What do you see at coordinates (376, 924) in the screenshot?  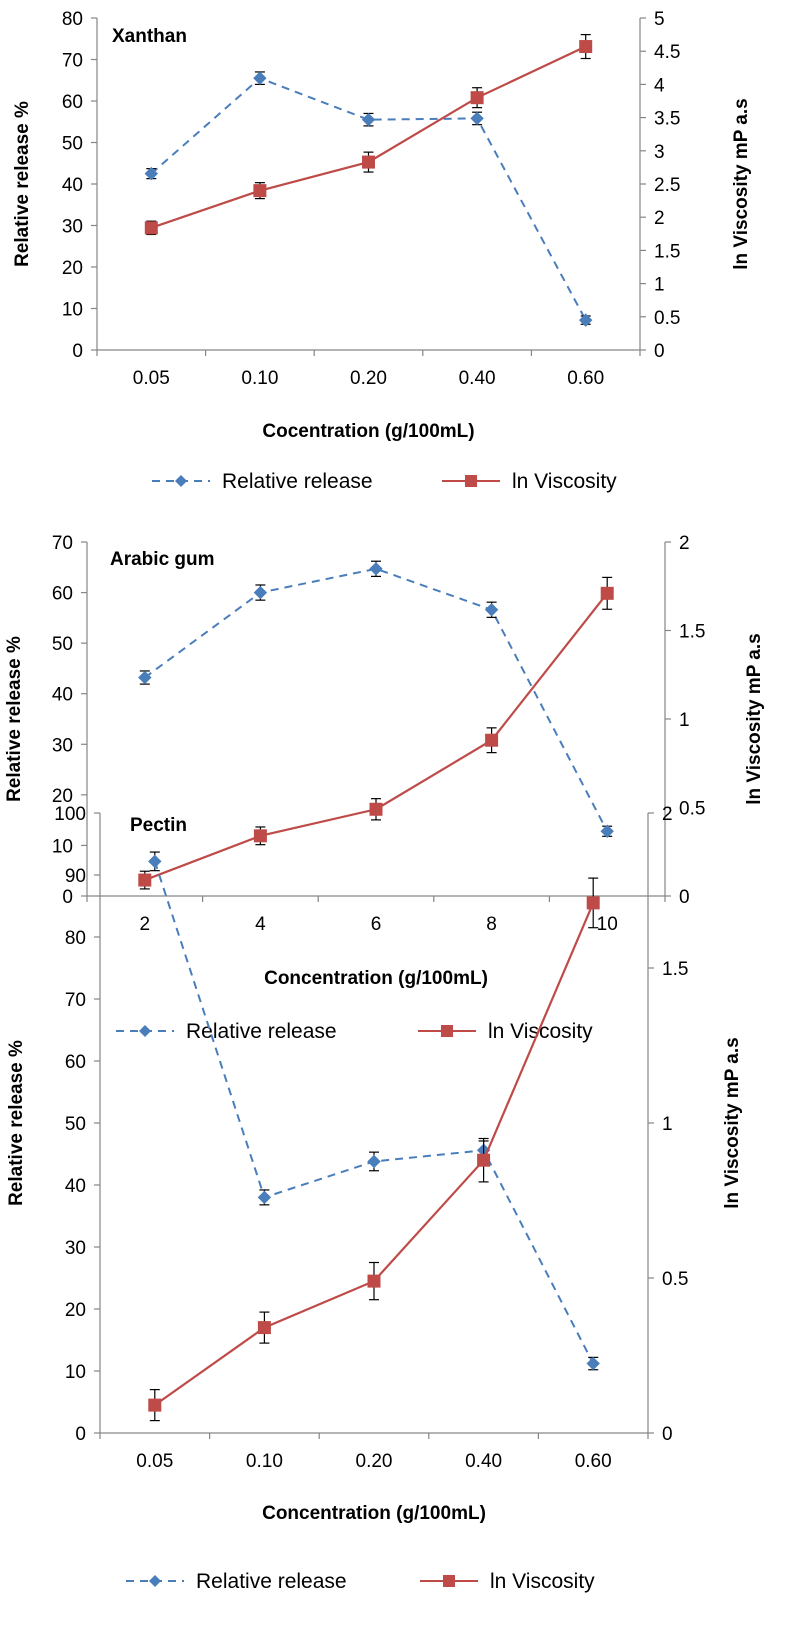 I see `x-tick-label: 6` at bounding box center [376, 924].